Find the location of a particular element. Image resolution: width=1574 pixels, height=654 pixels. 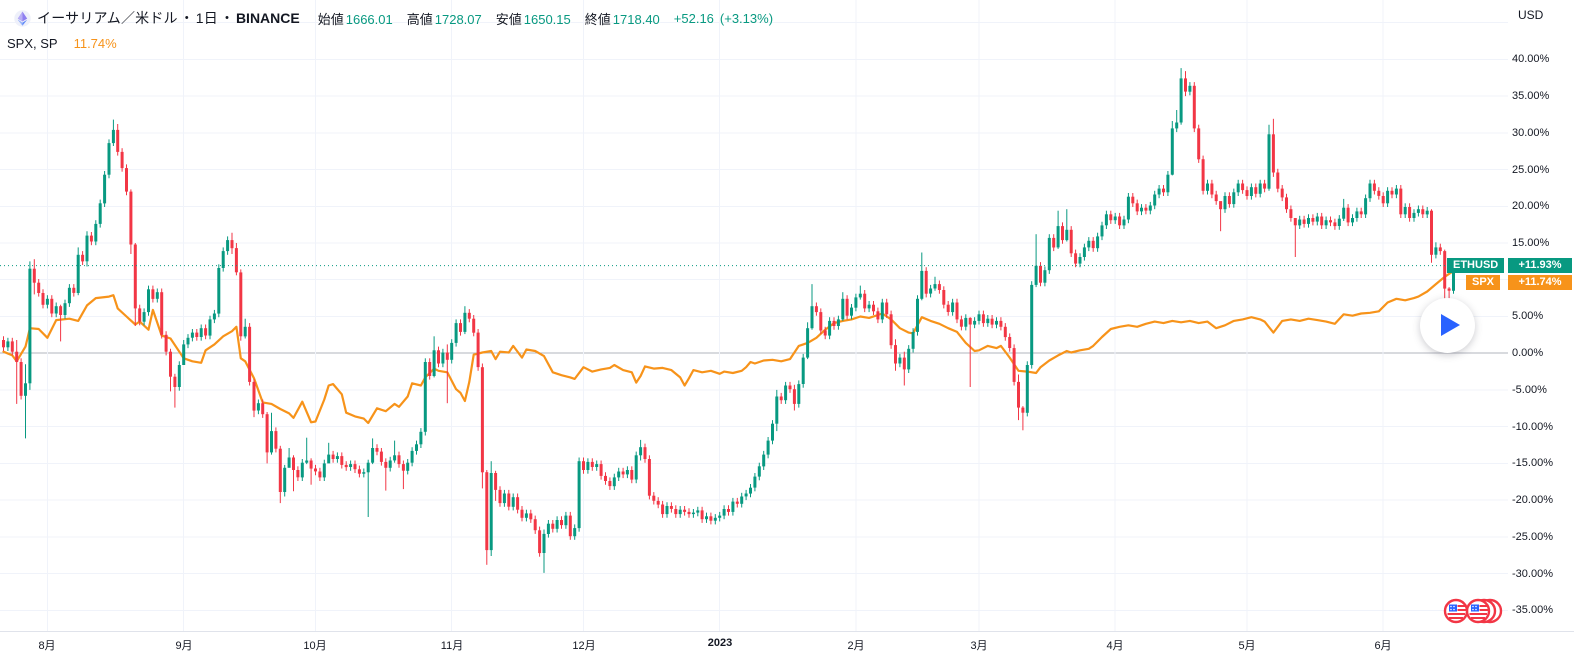

price-axis-tick: -10.00% is located at coordinates (1532, 427).